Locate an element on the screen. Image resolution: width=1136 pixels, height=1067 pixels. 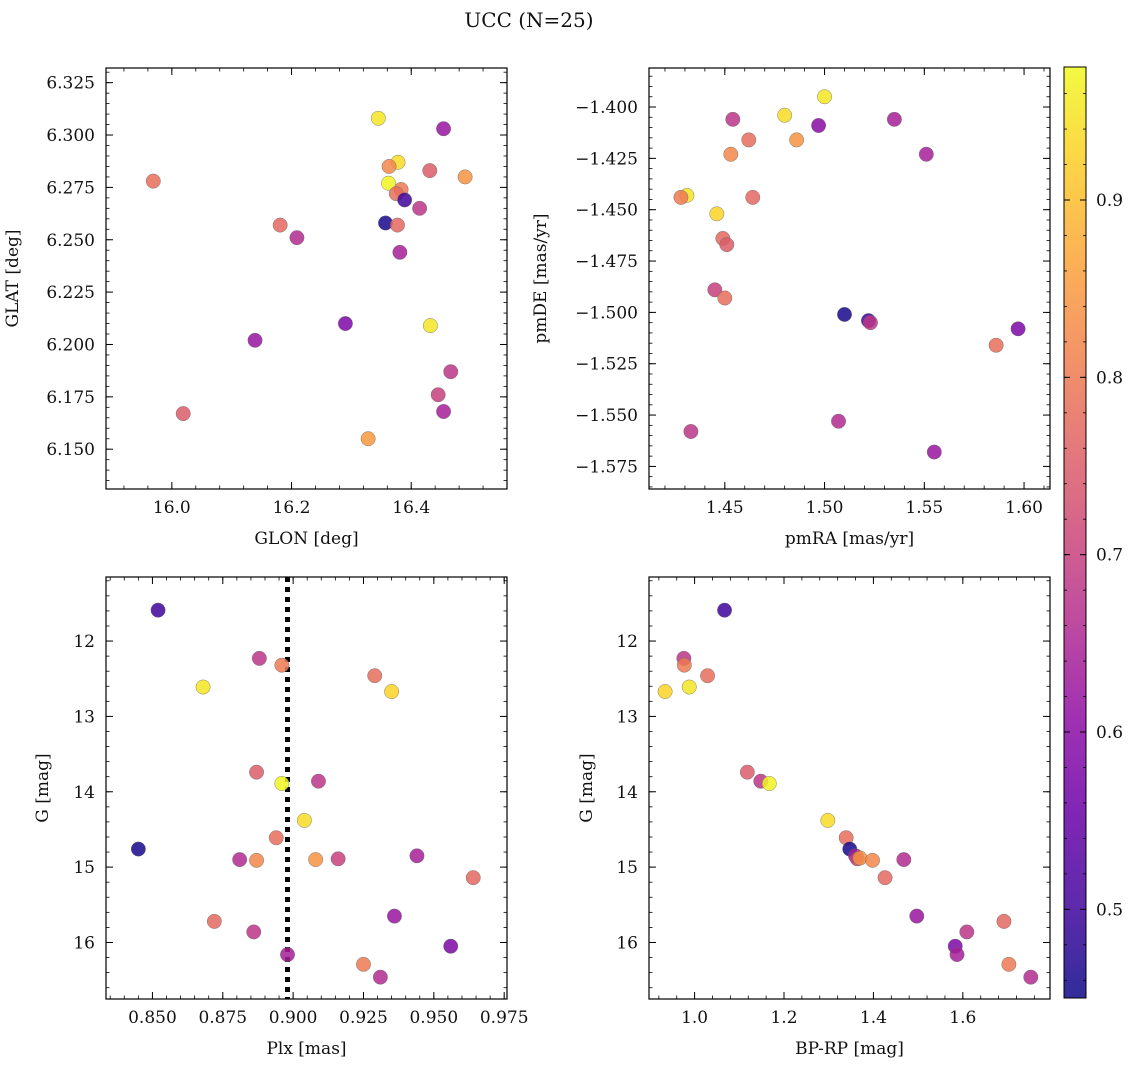
y-tick-label: −1.525 is located at coordinates (606, 365).